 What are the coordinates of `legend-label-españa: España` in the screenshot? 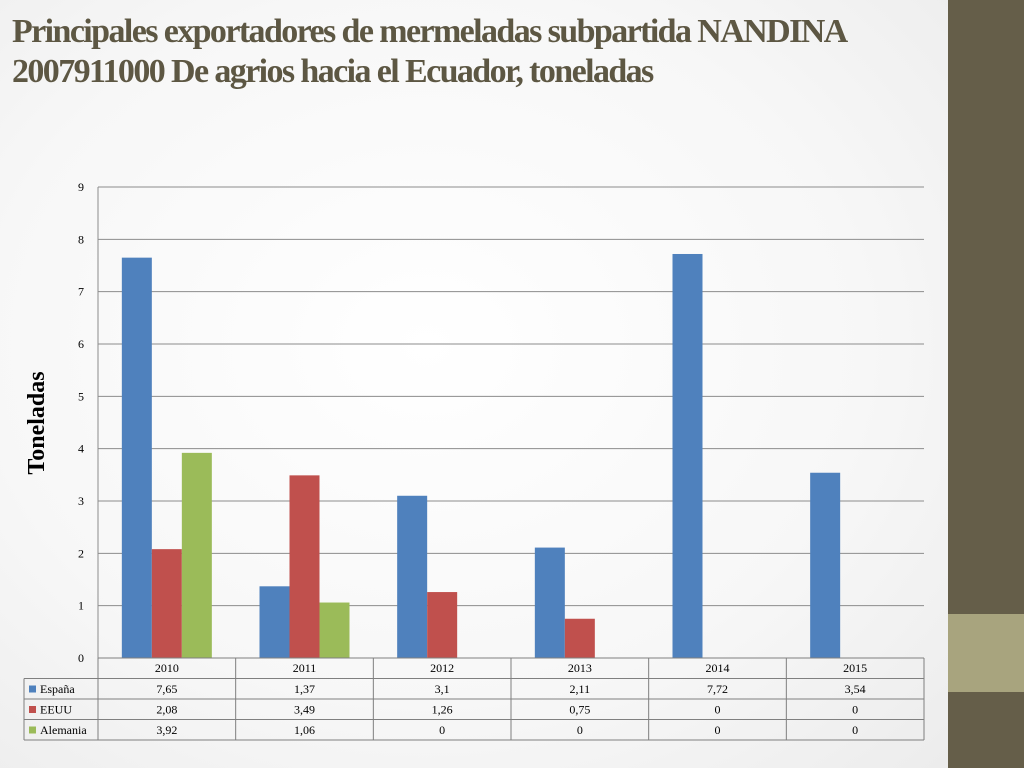 It's located at (57, 689).